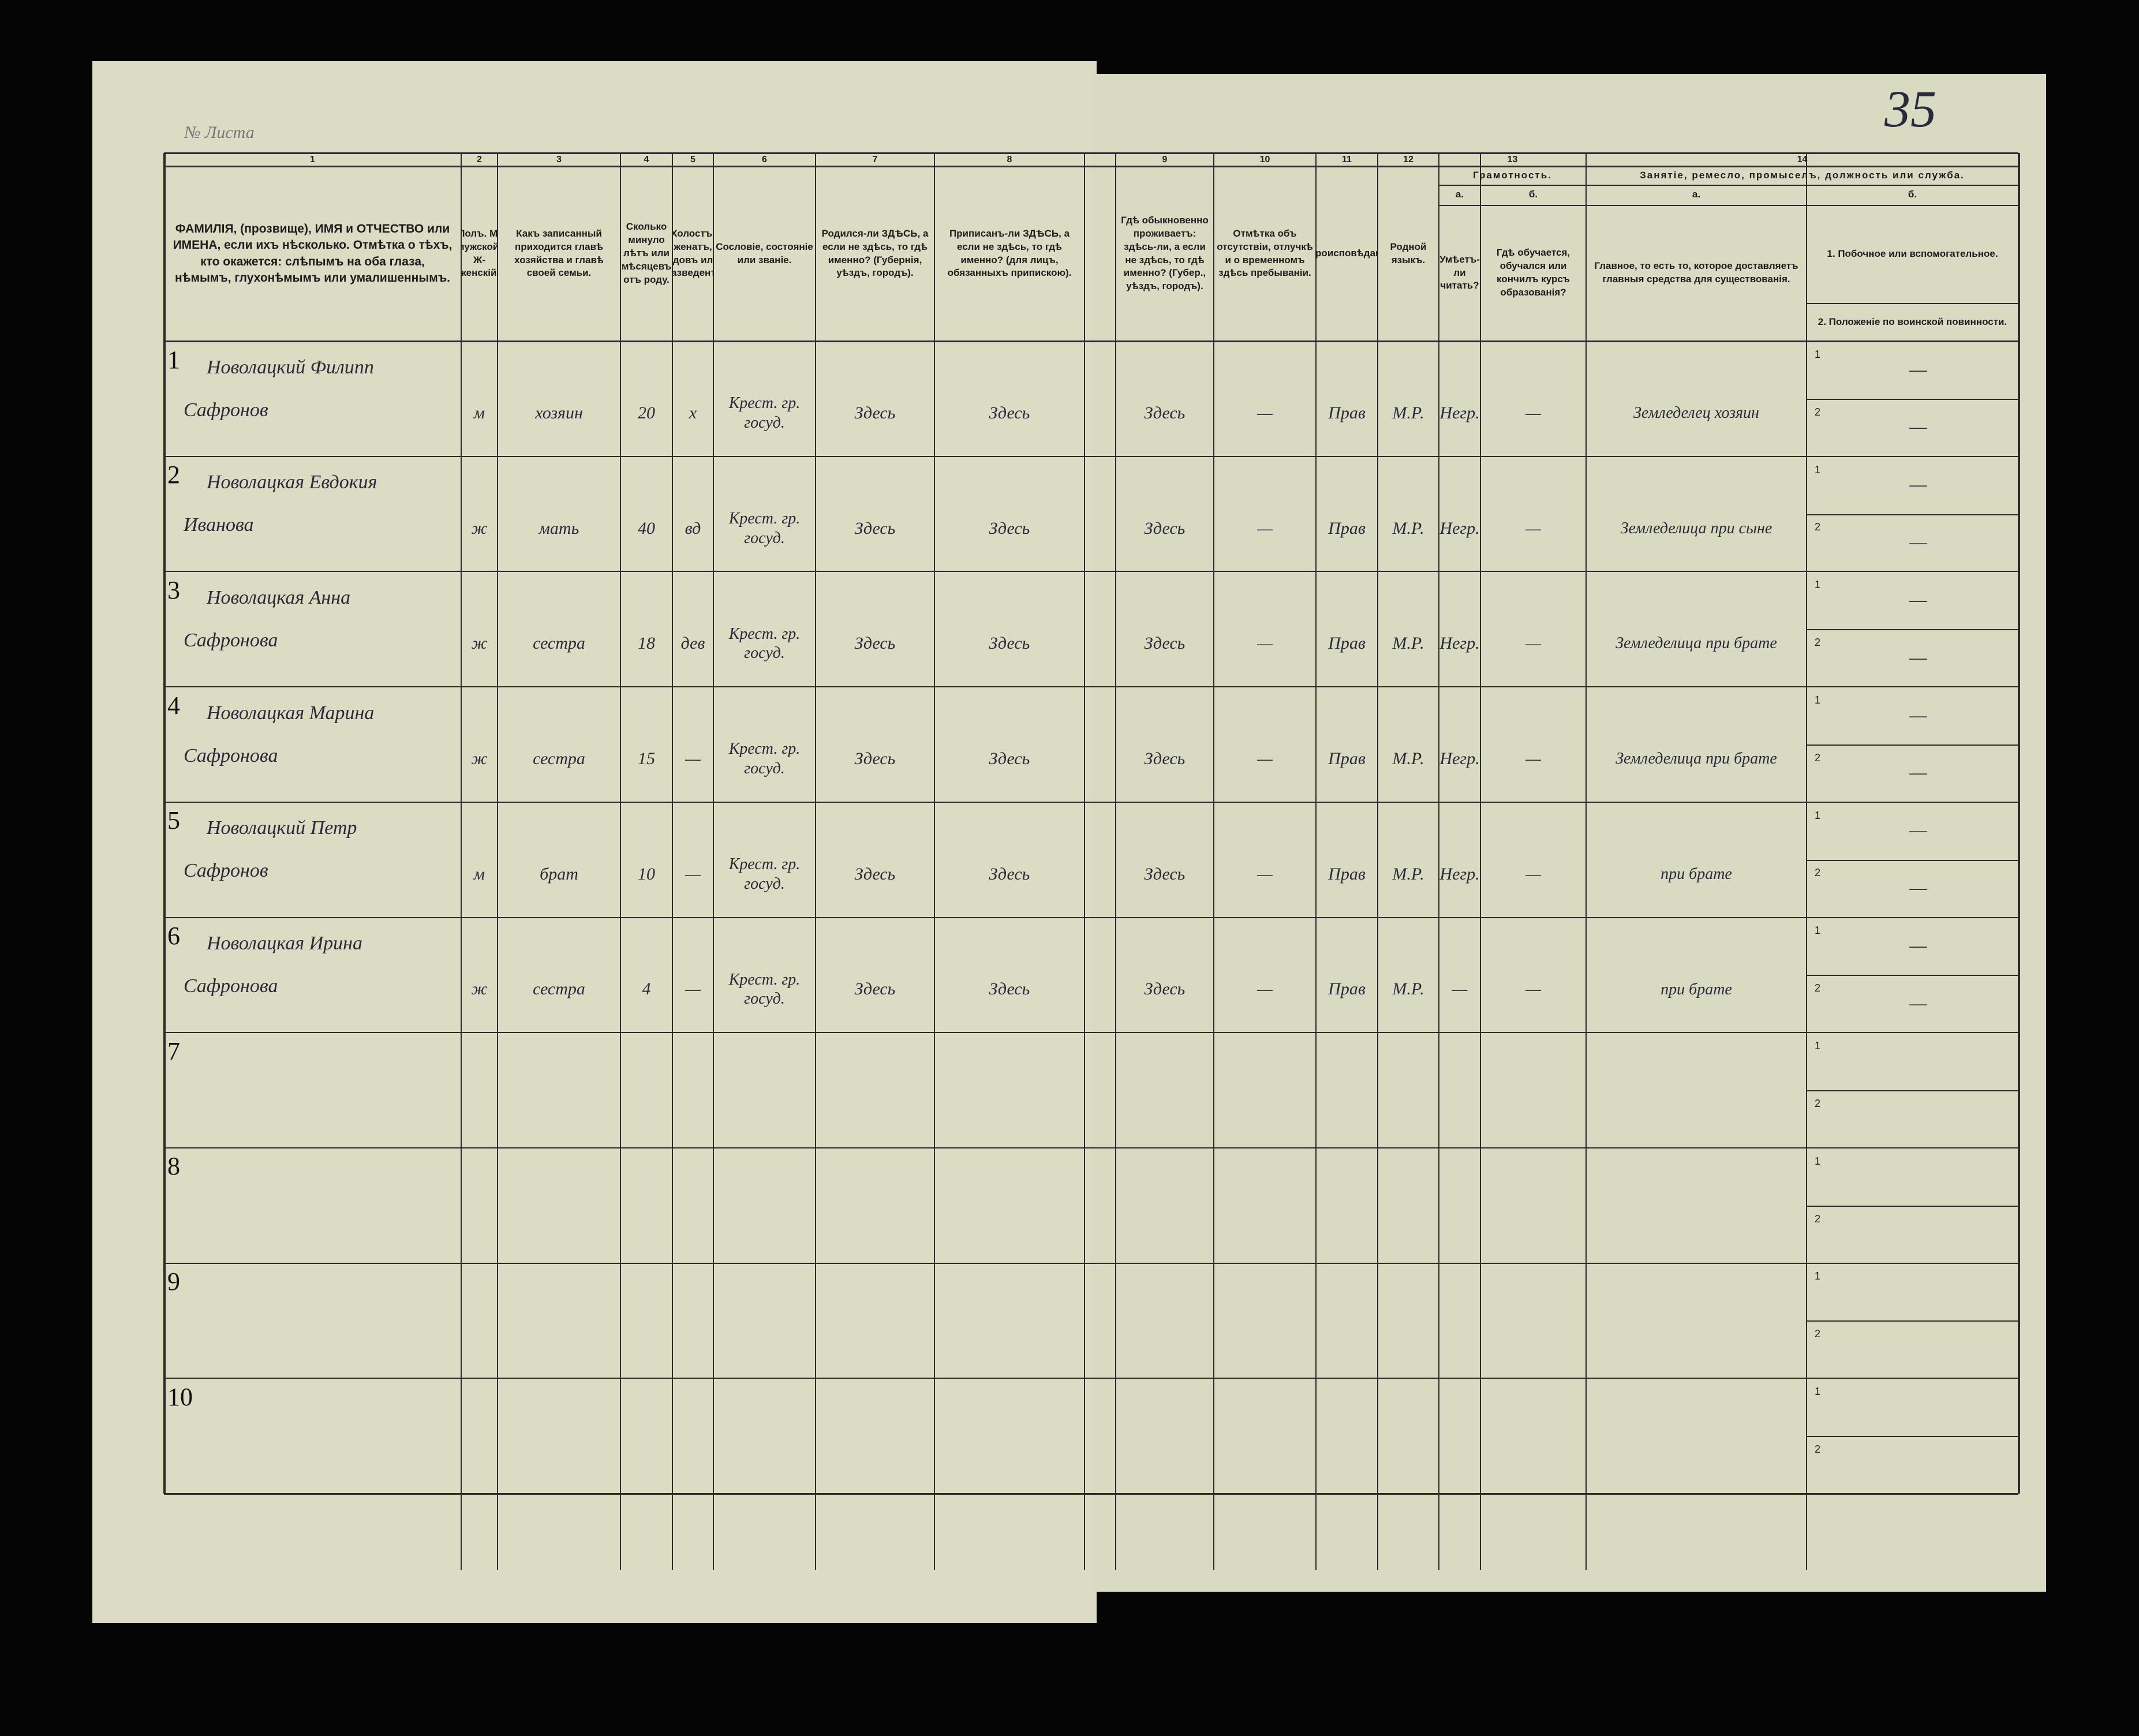  Describe the element at coordinates (693, 413) in the screenshot. I see `cell: х` at that location.